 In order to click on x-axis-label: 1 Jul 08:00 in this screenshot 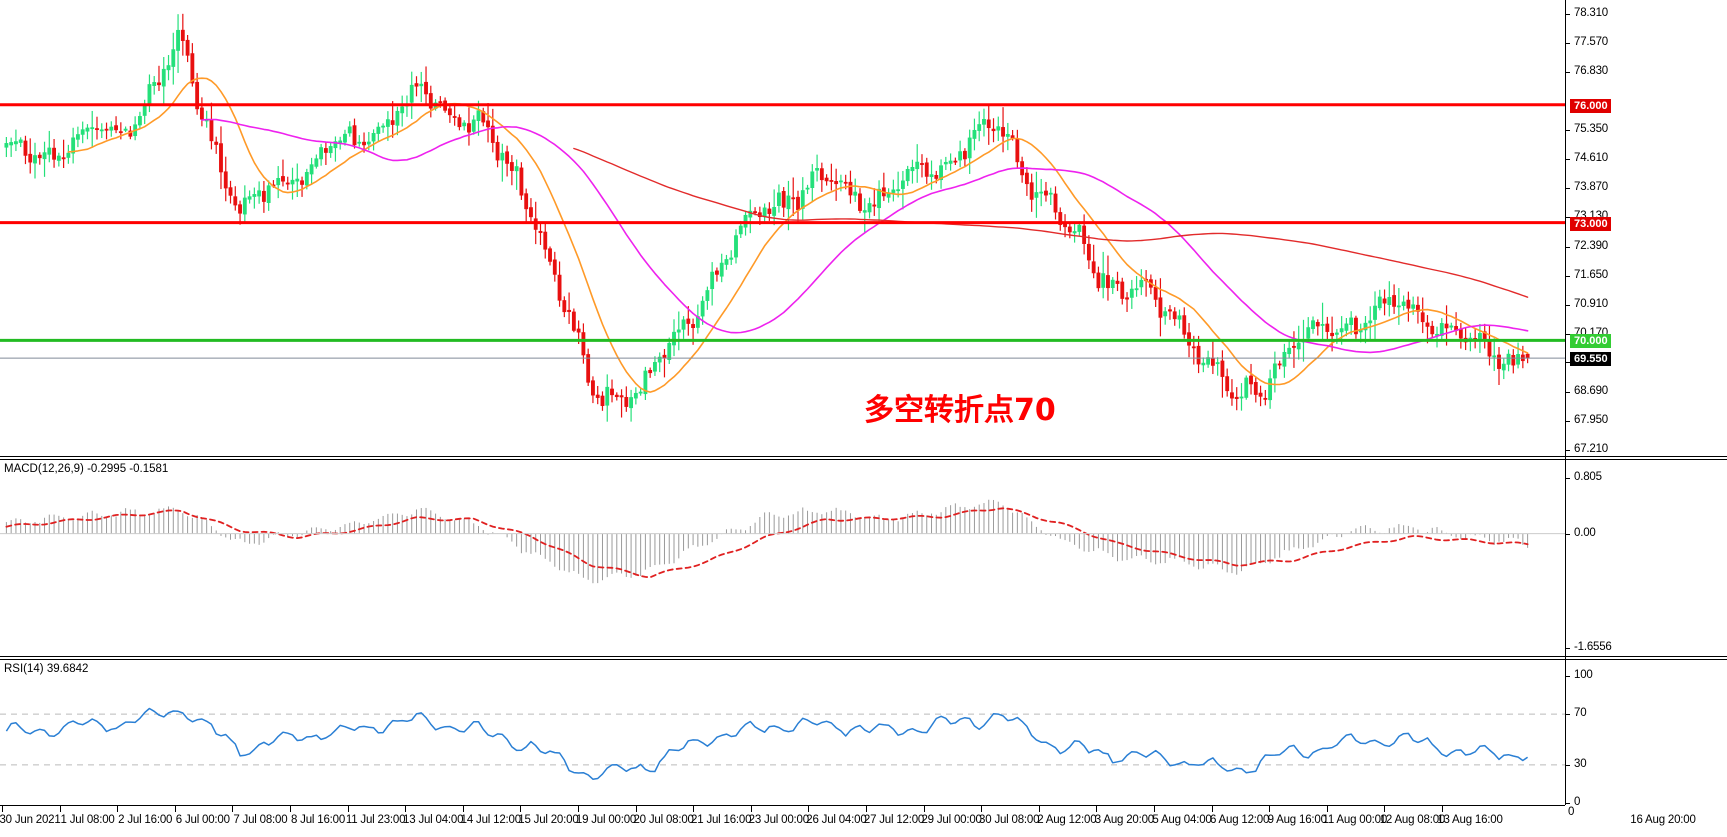, I will do `click(87, 820)`.